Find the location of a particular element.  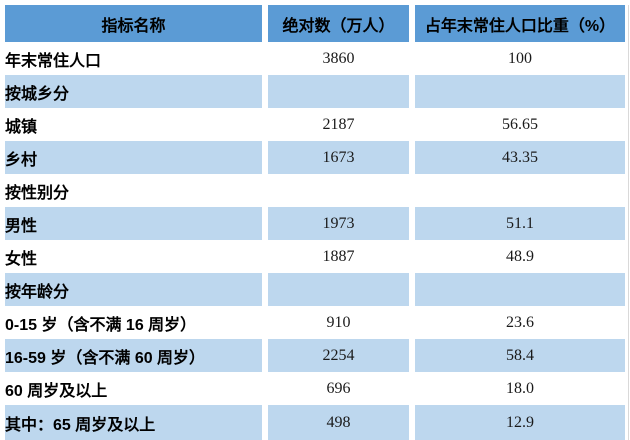

row-indicator-cell: 乡村 is located at coordinates (133, 157).